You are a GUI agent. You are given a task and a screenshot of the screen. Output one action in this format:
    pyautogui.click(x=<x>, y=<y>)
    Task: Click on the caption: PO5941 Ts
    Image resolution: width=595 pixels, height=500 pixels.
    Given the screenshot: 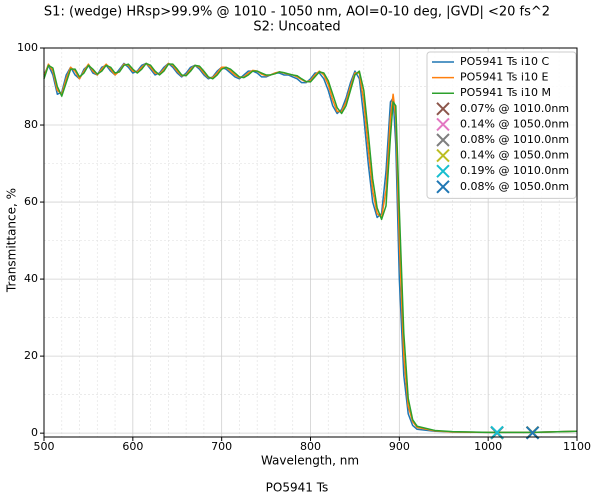 What is the action you would take?
    pyautogui.click(x=297, y=488)
    